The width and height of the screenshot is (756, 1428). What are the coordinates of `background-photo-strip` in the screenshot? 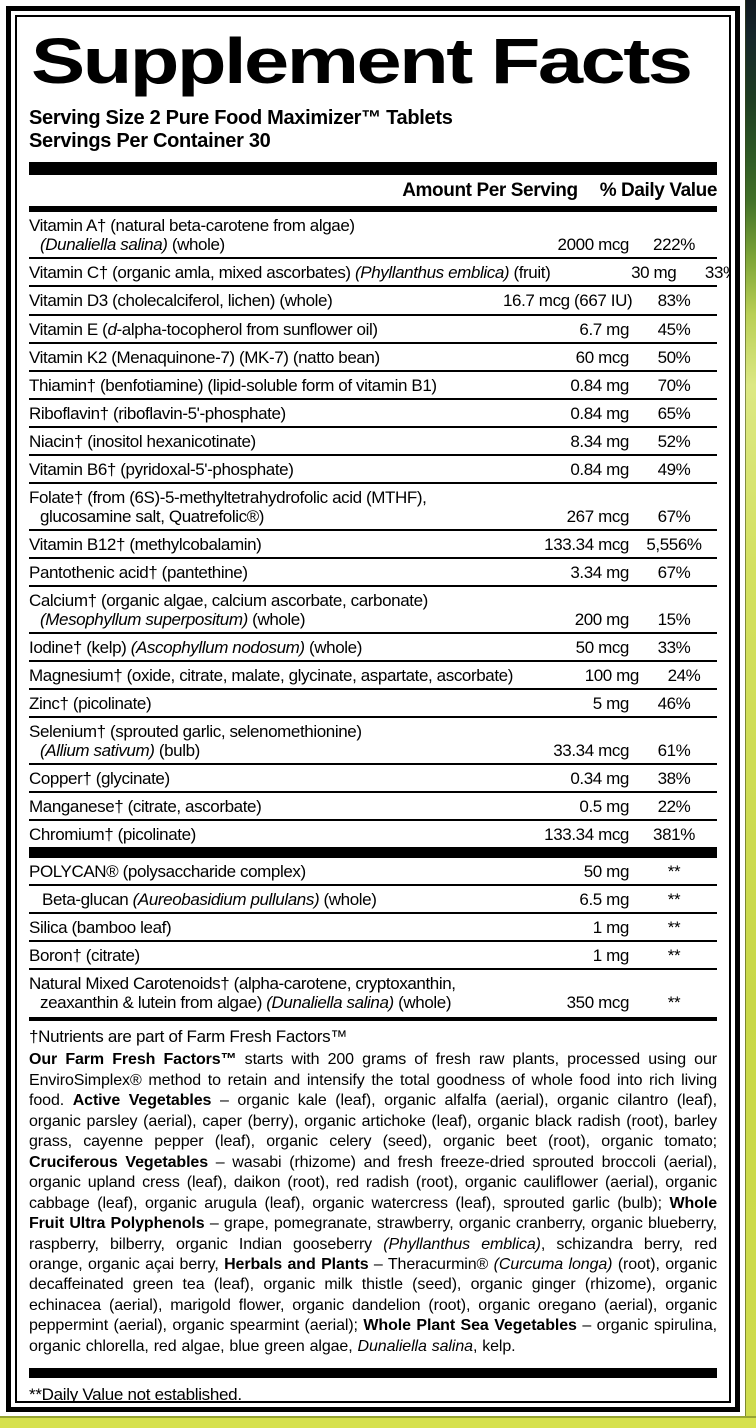 It's located at (750, 714).